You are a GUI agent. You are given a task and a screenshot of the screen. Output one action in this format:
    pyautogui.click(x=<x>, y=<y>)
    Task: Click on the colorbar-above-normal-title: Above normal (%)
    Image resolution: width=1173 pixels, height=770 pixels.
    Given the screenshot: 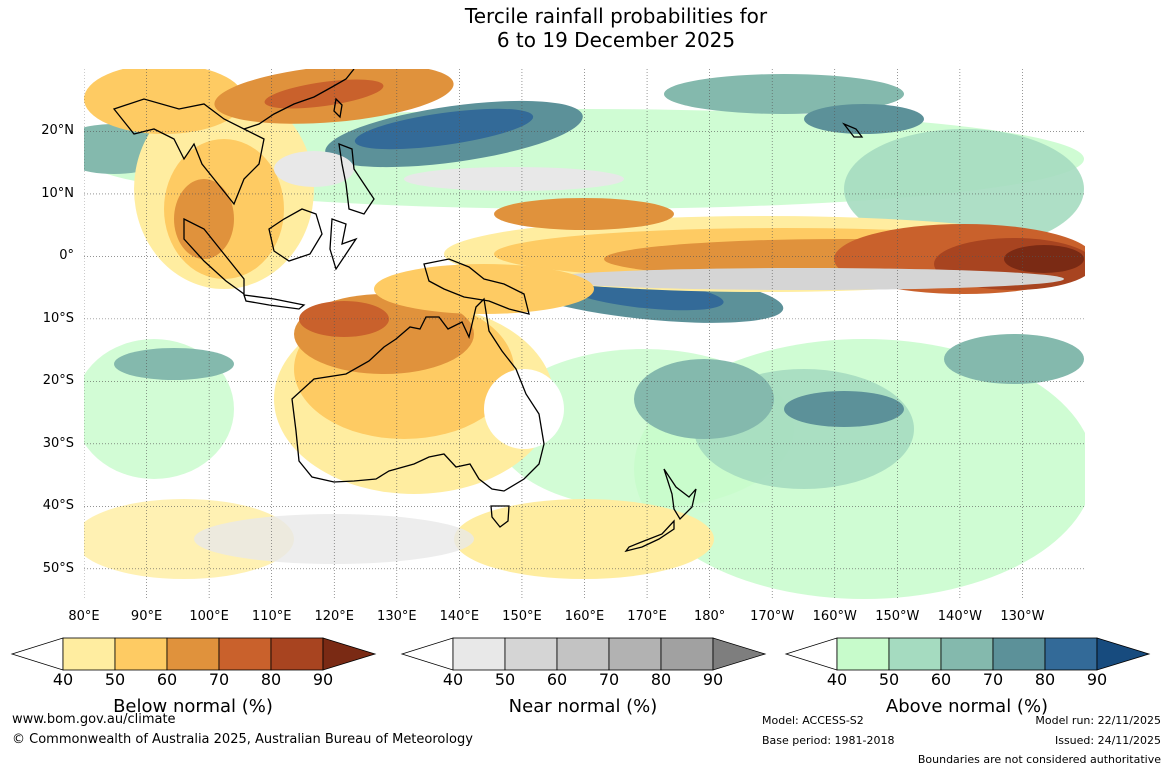 What is the action you would take?
    pyautogui.click(x=967, y=706)
    